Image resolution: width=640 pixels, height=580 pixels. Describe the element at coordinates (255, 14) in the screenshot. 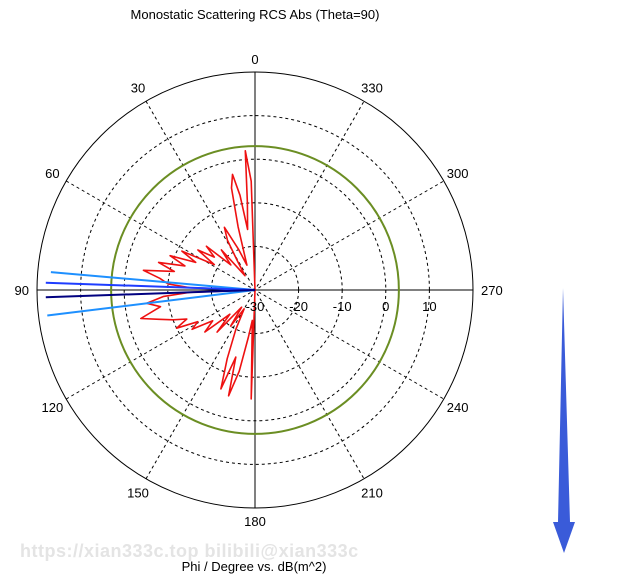

I see `chart-title: Monostatic Scattering RCS Abs (Theta=90)` at that location.